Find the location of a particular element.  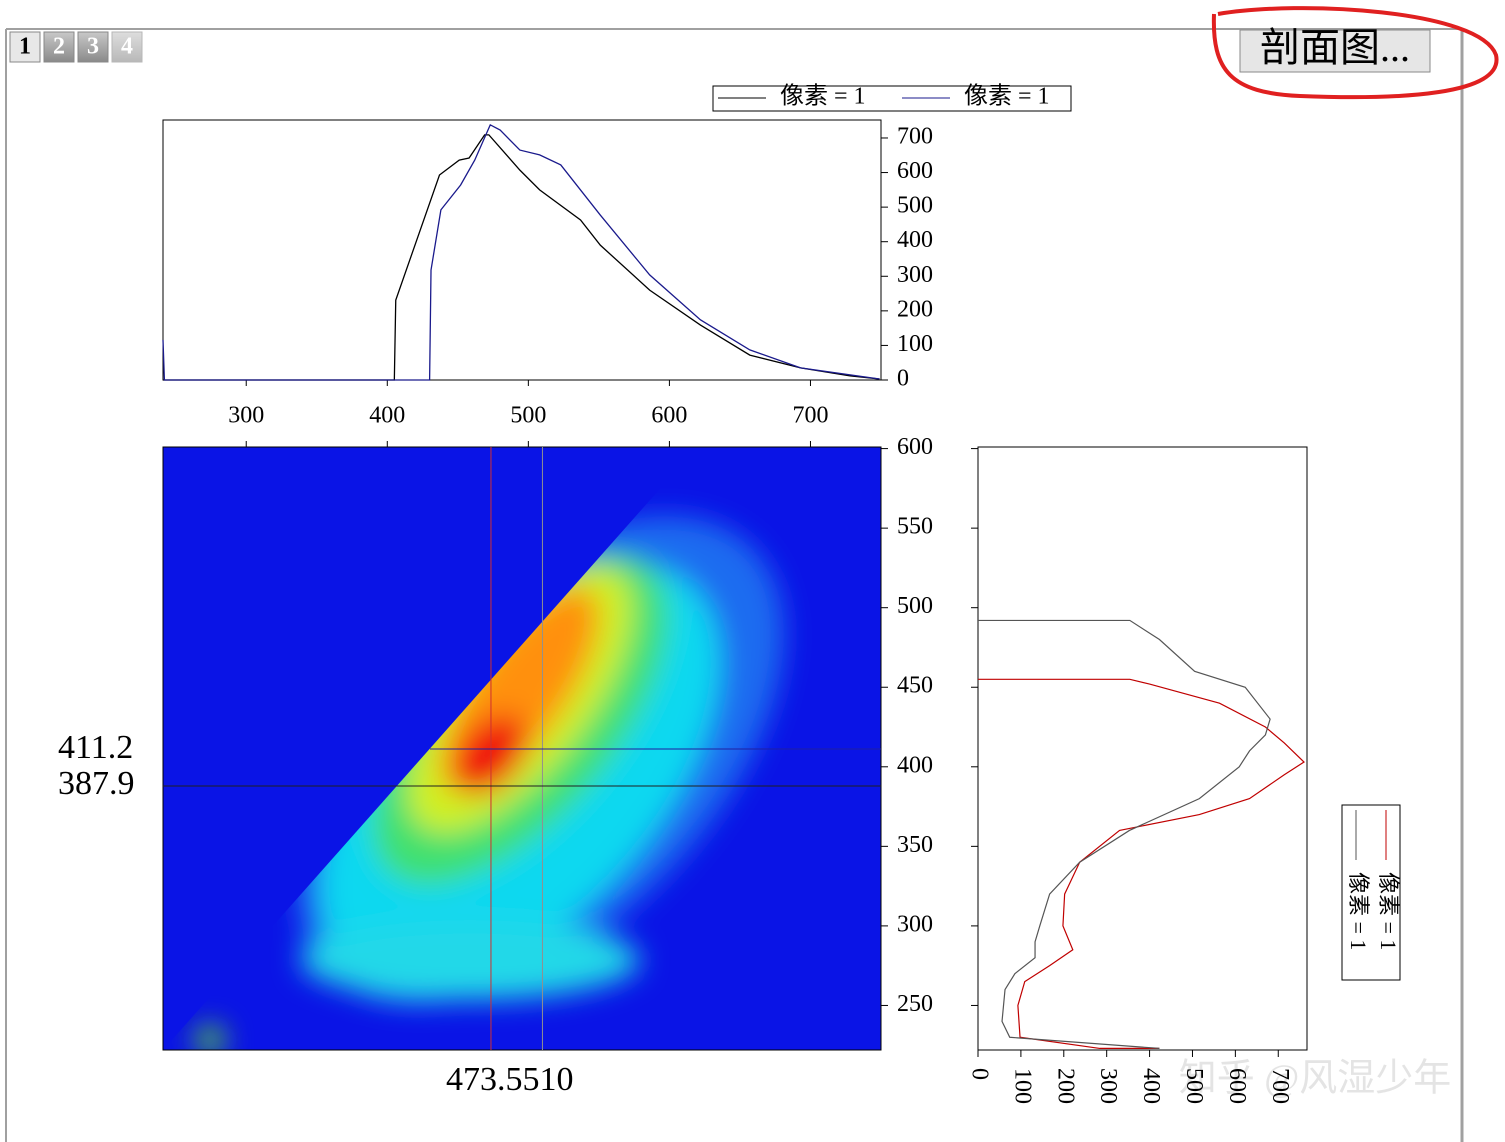

y-tick-label: 450 is located at coordinates (915, 686).